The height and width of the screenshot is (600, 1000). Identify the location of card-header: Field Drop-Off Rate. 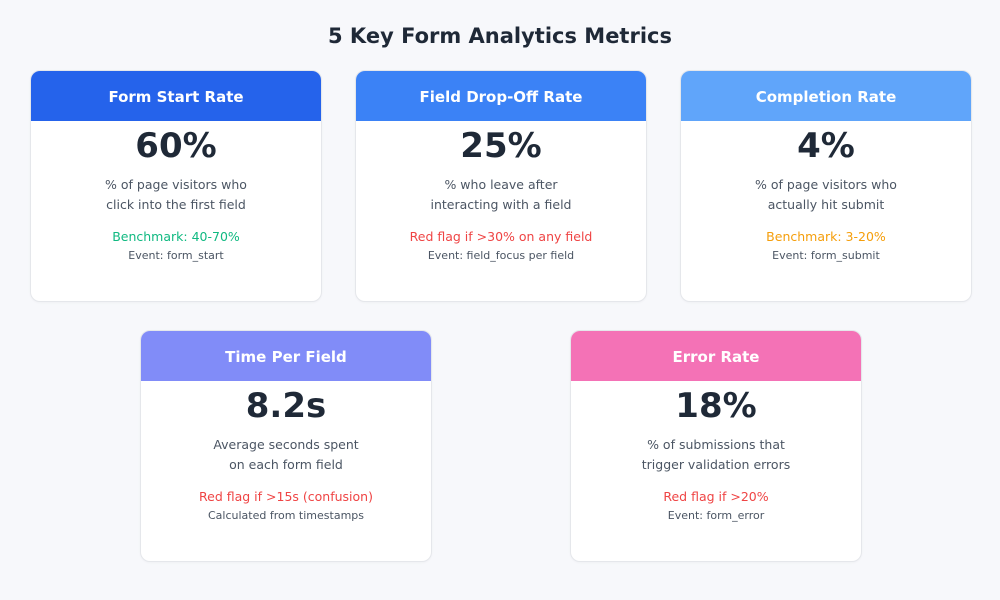
(501, 96).